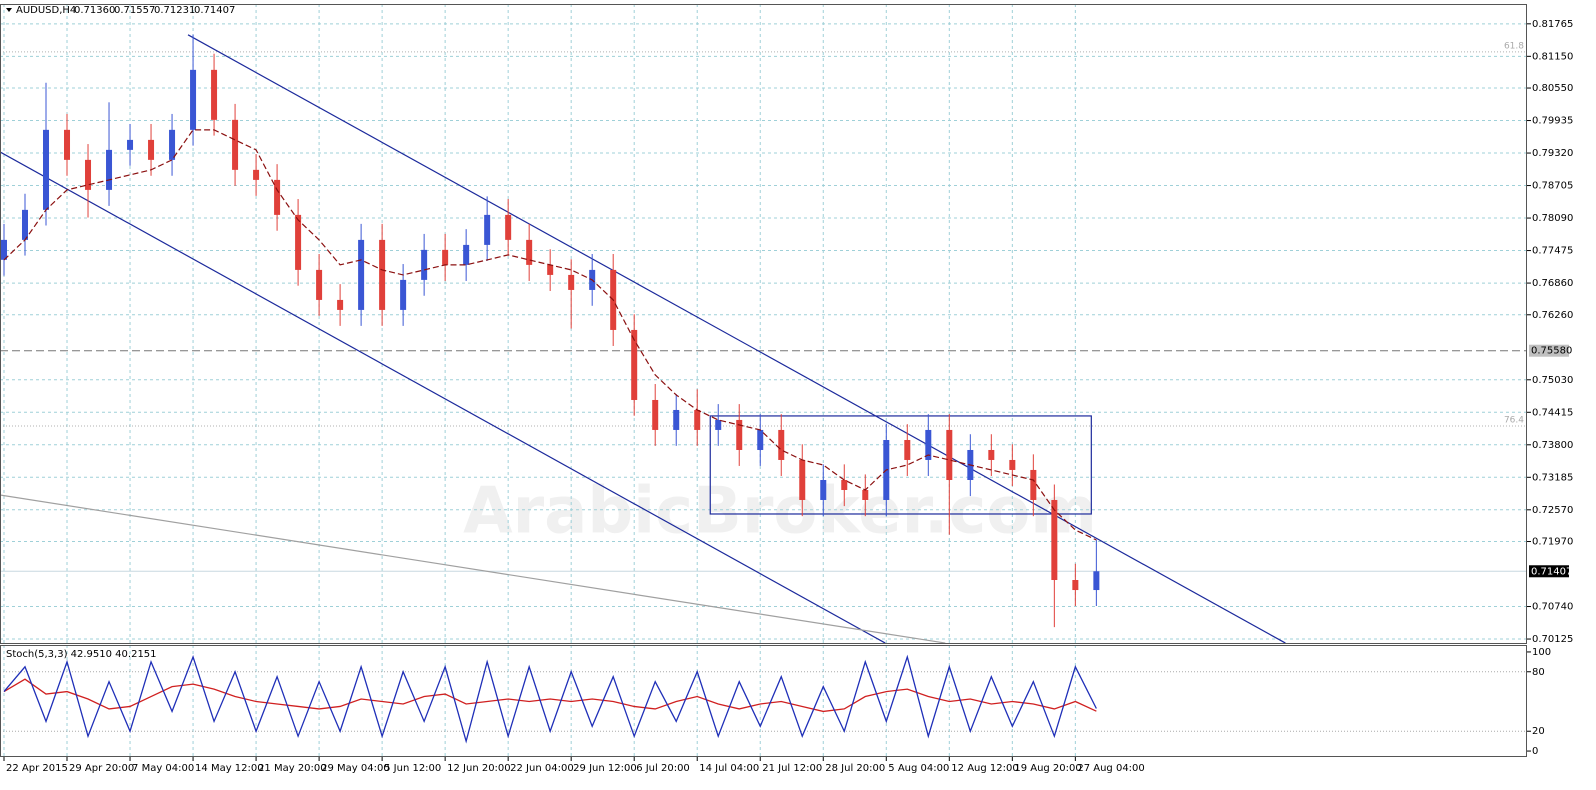 This screenshot has width=1596, height=790. What do you see at coordinates (229, 768) in the screenshot?
I see `x-tick-label: 14 May 12:00` at bounding box center [229, 768].